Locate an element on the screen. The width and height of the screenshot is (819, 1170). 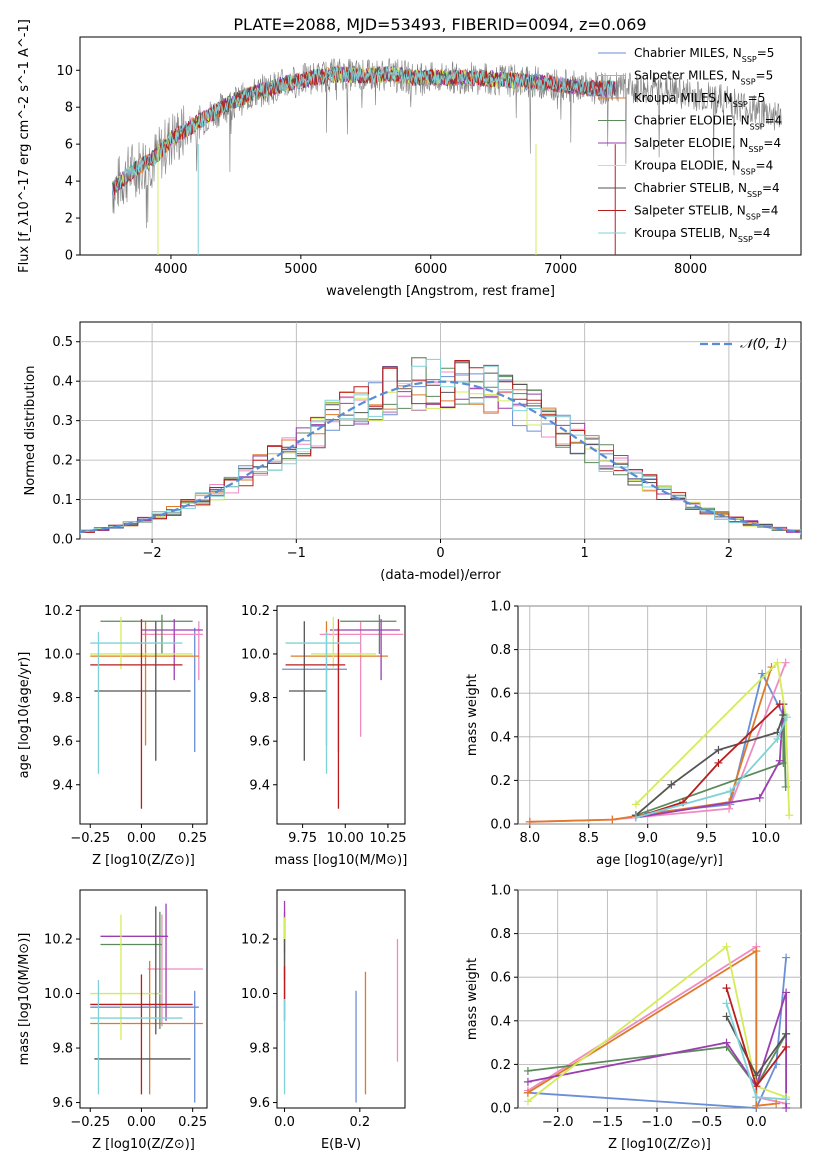
legend-entry: Salpeter MILES, NSSP=5 is located at coordinates (703, 78).